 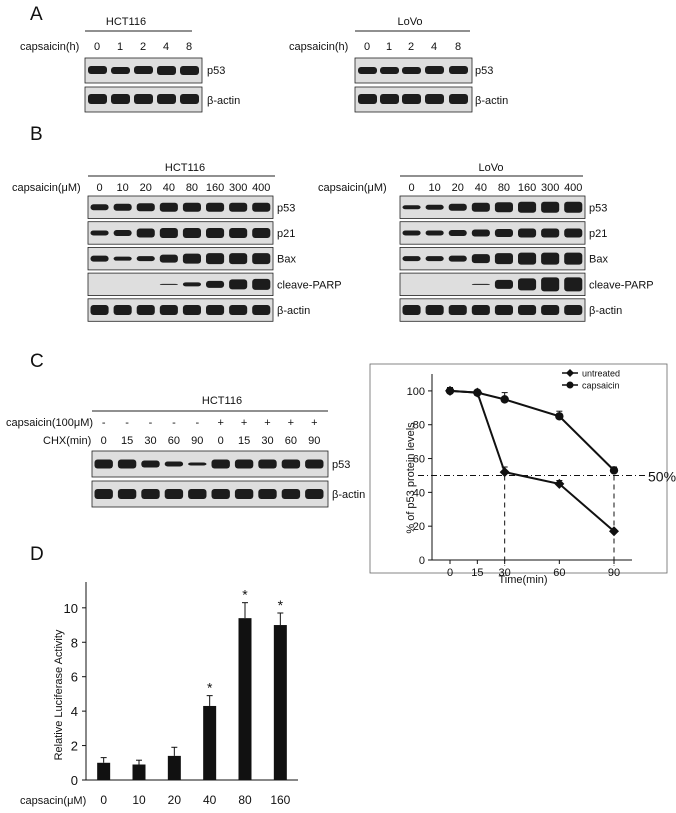 What do you see at coordinates (169, 188) in the screenshot?
I see `lane-label: 40` at bounding box center [169, 188].